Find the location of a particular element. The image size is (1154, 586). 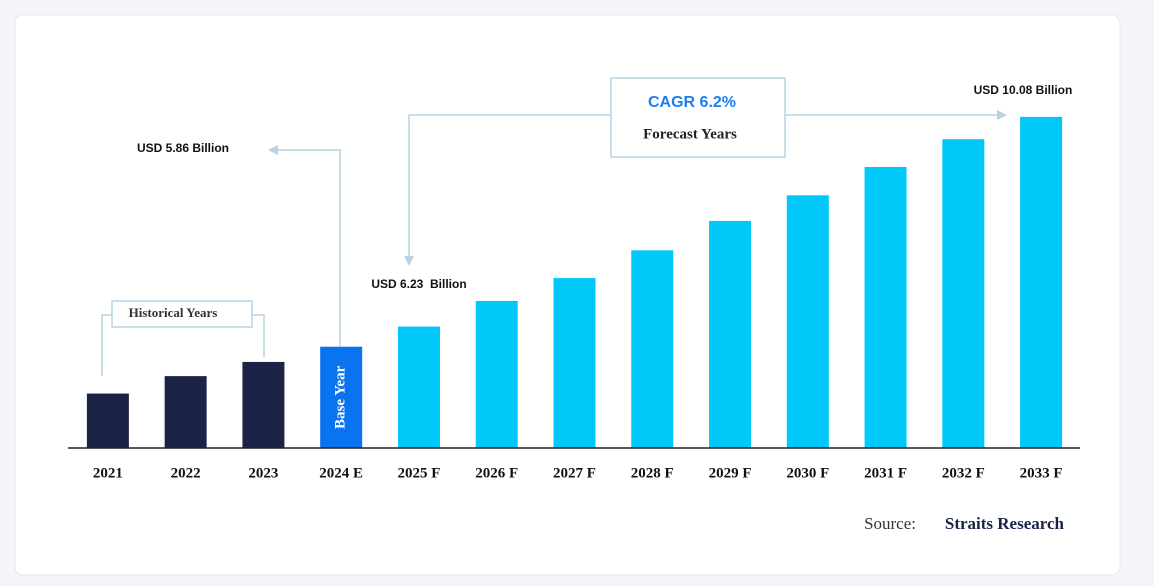

source: Straits Research is located at coordinates (1005, 523).